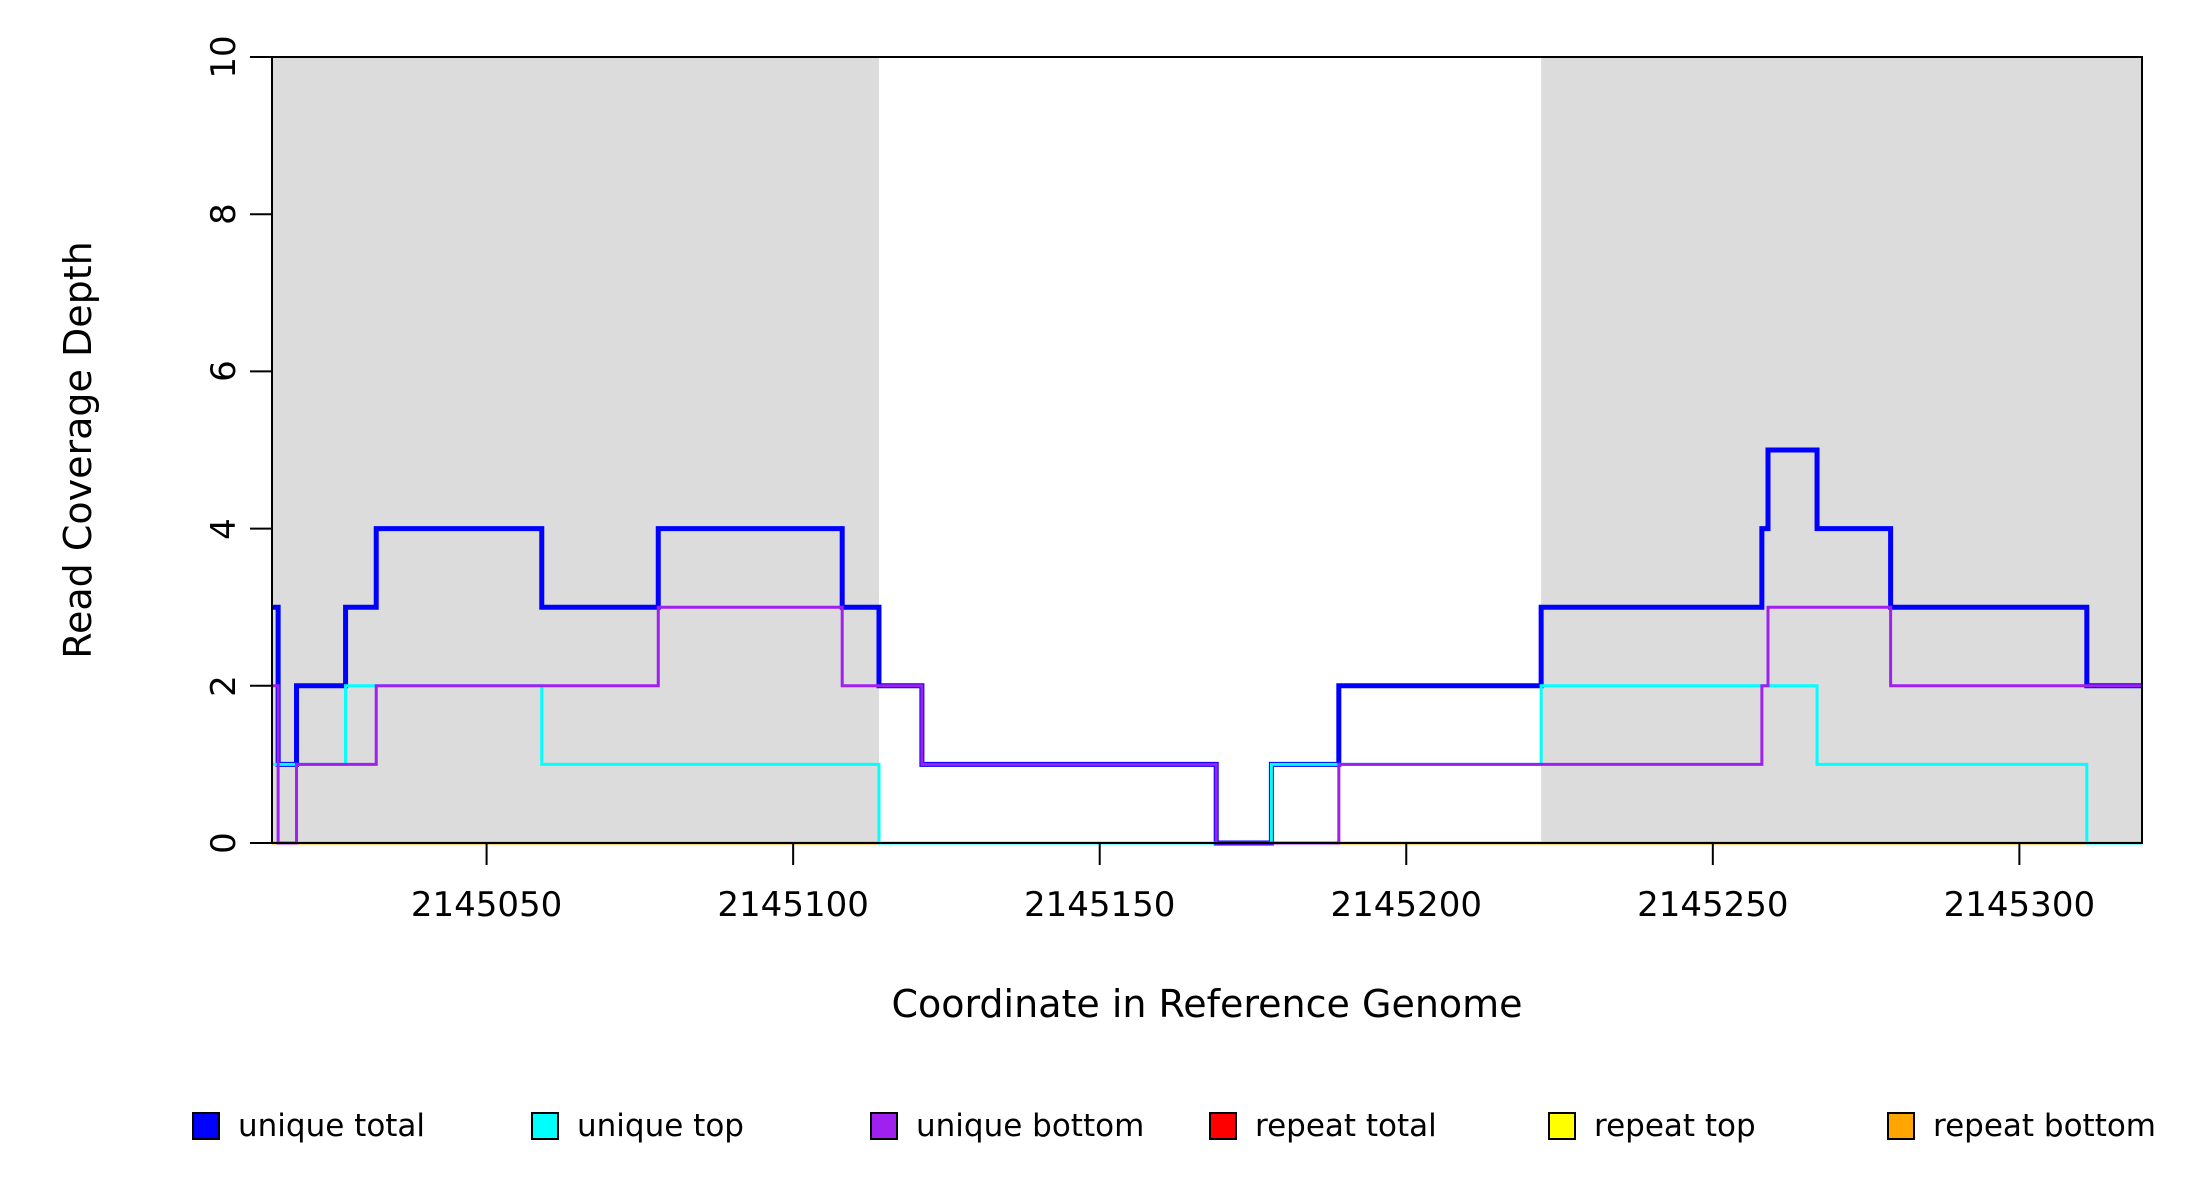 This screenshot has width=2200, height=1200. Describe the element at coordinates (660, 1126) in the screenshot. I see `legend-label: unique top` at that location.